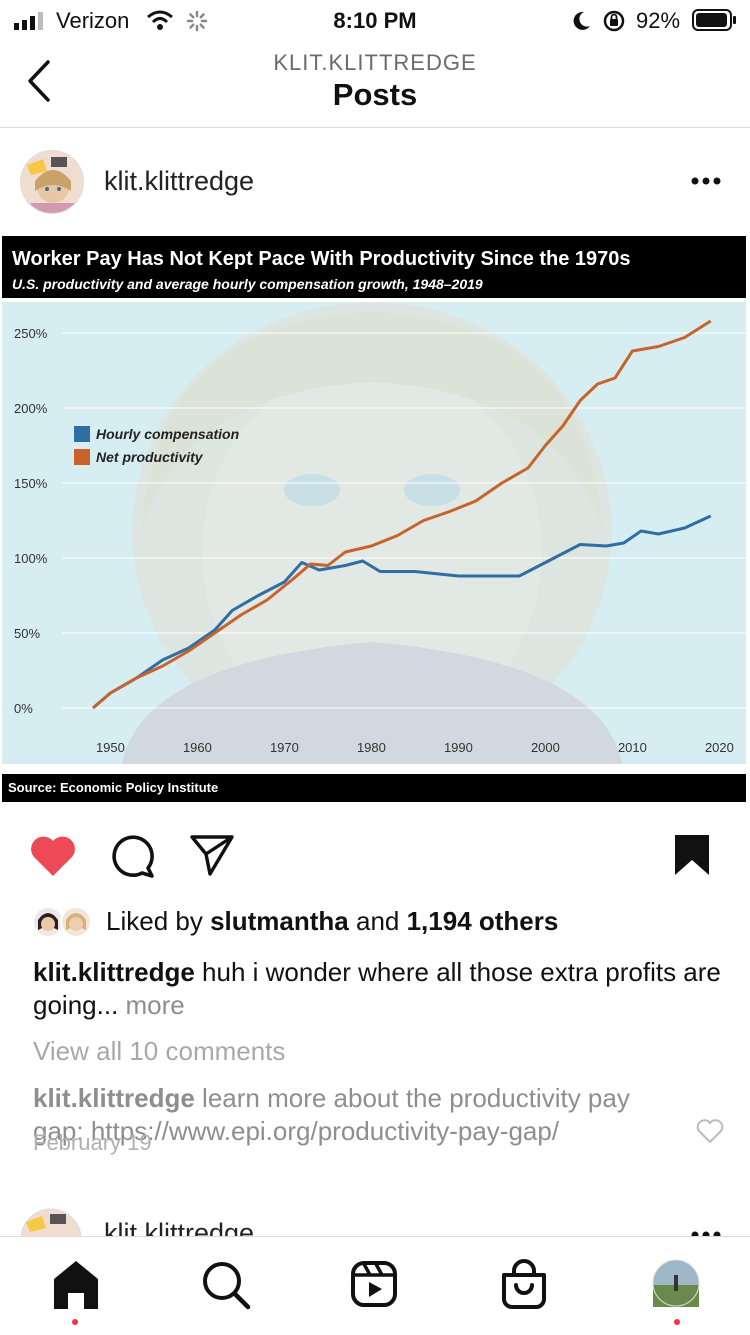 This screenshot has width=750, height=1335. I want to click on clock: 8:10 PM, so click(375, 20).